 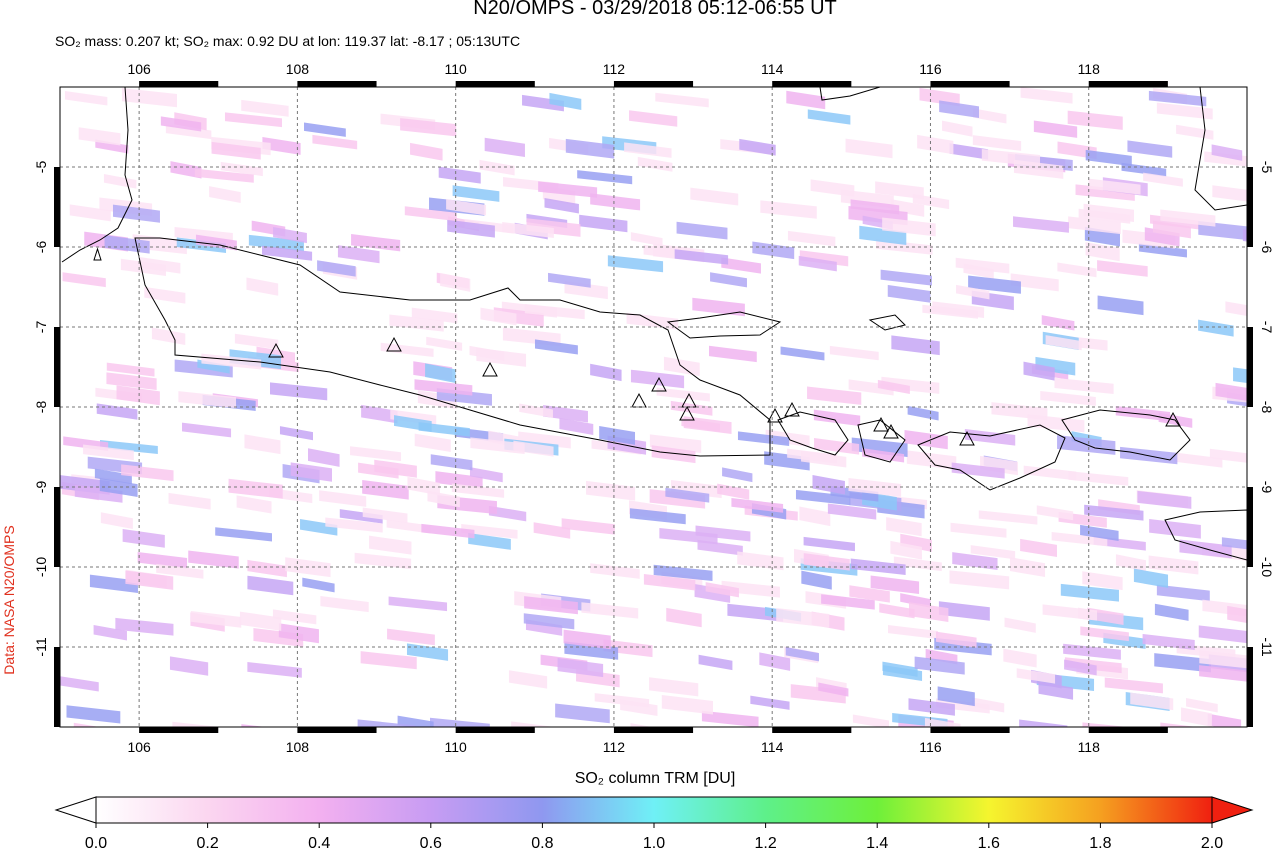 I want to click on y-tick-label: -7, so click(x=1265, y=327).